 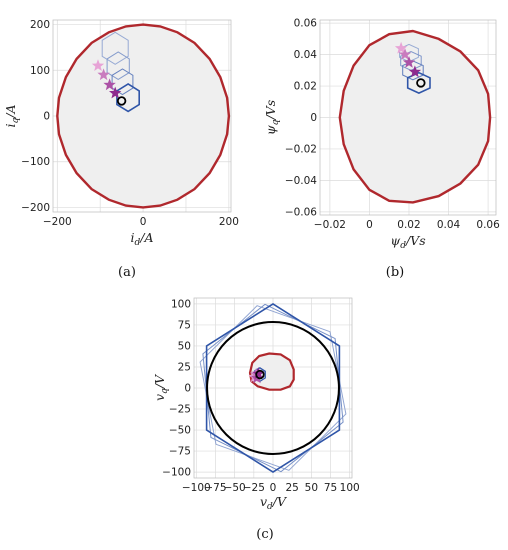 What do you see at coordinates (184, 325) in the screenshot?
I see `y-tick-label: 75` at bounding box center [184, 325].